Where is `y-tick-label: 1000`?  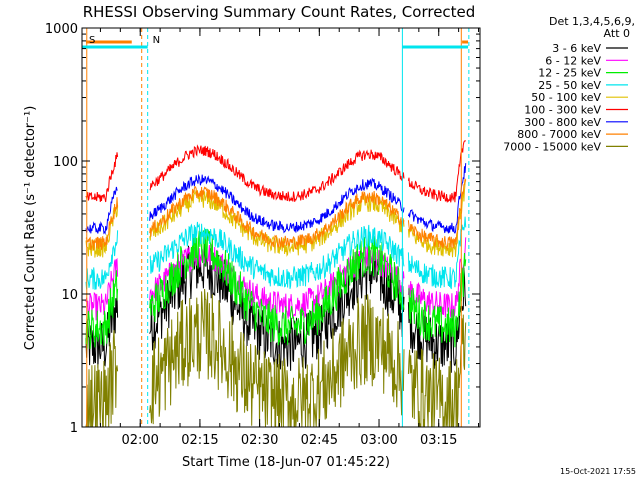 y-tick-label: 1000 is located at coordinates (61, 29).